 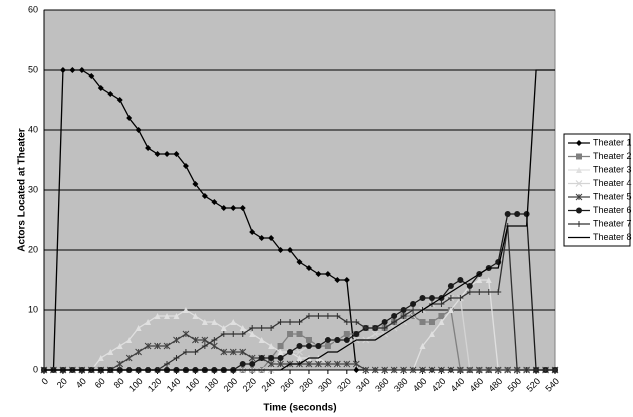 What do you see at coordinates (439, 385) in the screenshot?
I see `x-tick-label: 420` at bounding box center [439, 385].